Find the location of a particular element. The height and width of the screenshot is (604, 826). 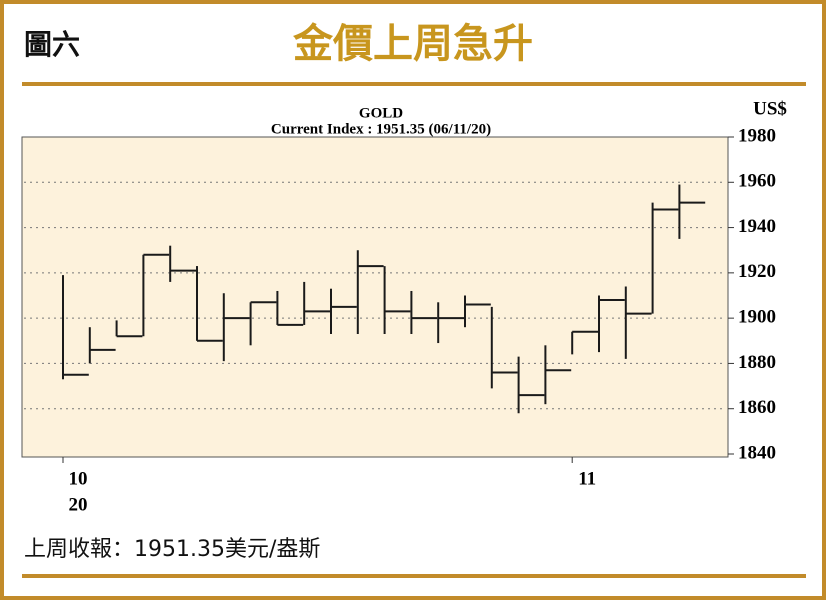

y-tick-label: 1920 is located at coordinates (757, 271).